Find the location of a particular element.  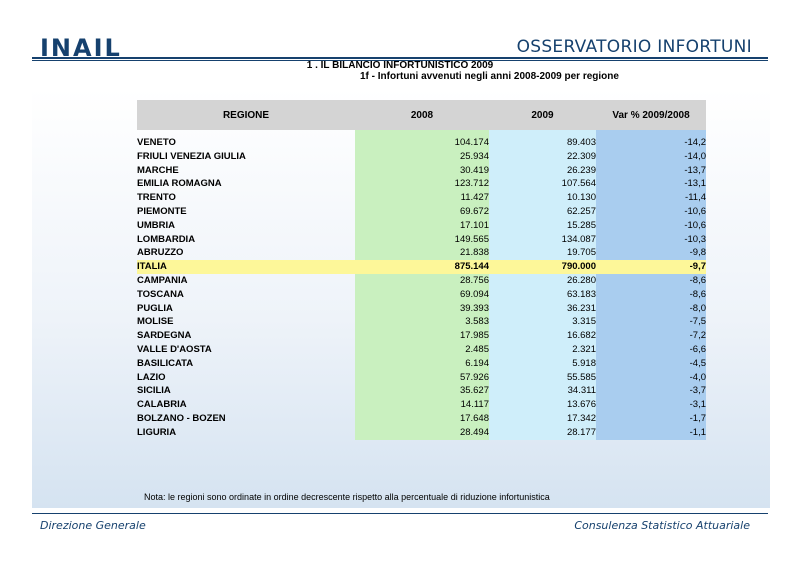

cell-variation: -6,6 is located at coordinates (651, 349).